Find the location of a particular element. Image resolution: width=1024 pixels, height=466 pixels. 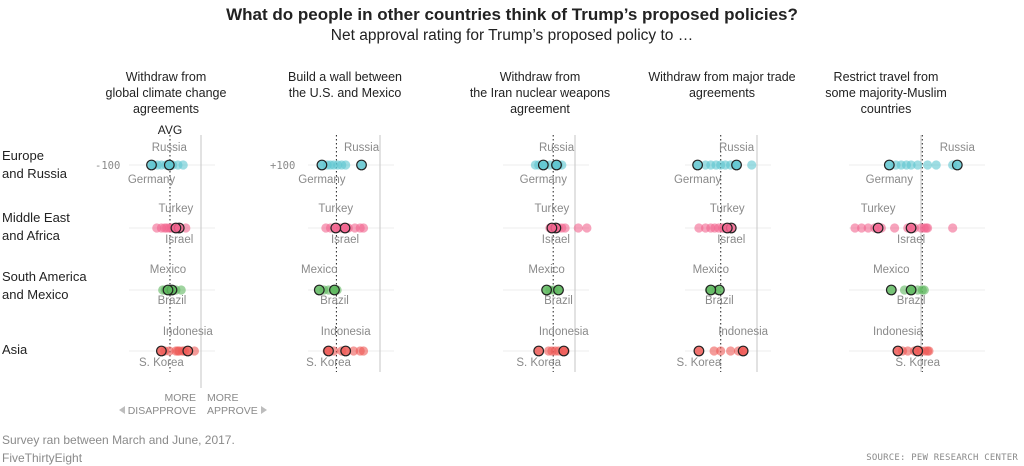

panel-title: Withdraw from major trade is located at coordinates (721, 77).